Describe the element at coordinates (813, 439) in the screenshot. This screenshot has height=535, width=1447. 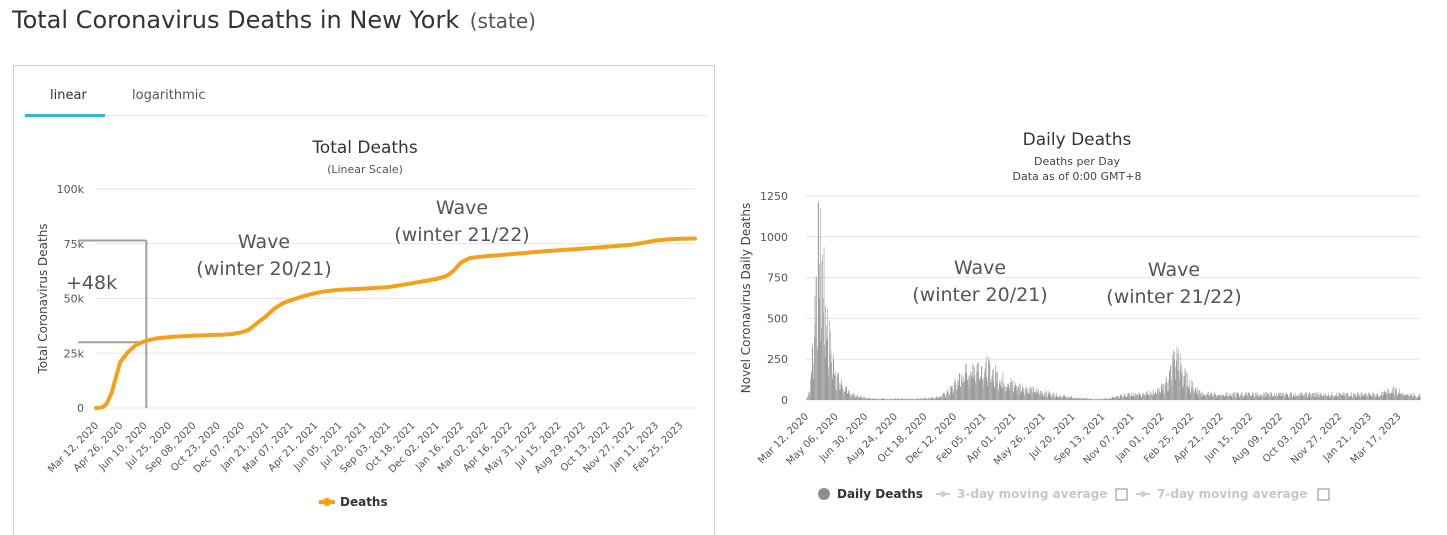
I see `x-tick-label: May 06, 2020` at that location.